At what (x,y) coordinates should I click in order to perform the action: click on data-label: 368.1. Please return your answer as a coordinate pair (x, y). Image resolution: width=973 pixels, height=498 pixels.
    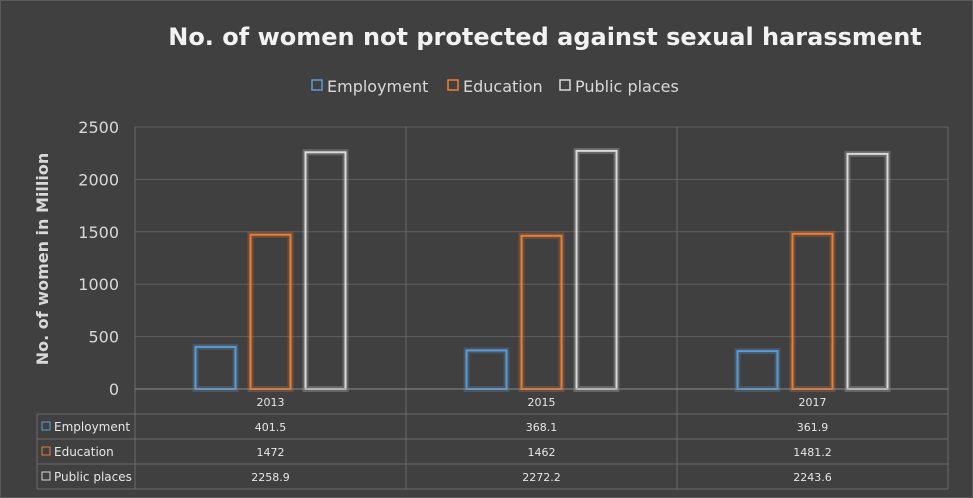
    Looking at the image, I should click on (542, 427).